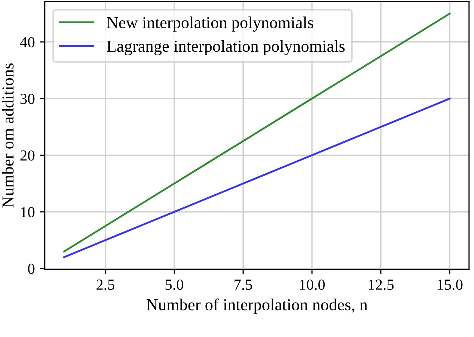  Describe the element at coordinates (450, 285) in the screenshot. I see `x-tick-label: 15.0` at that location.